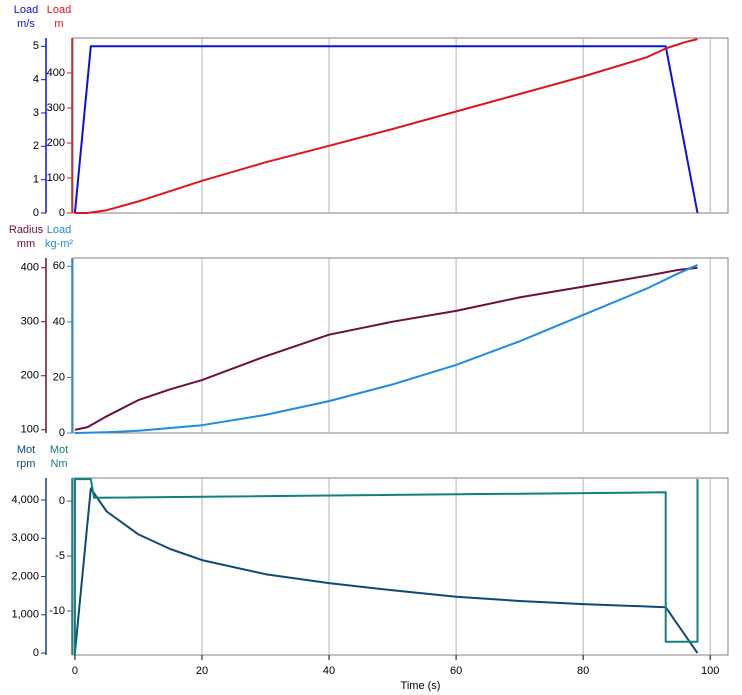 The image size is (742, 695). Describe the element at coordinates (57, 611) in the screenshot. I see `y-tick-label: -10` at that location.